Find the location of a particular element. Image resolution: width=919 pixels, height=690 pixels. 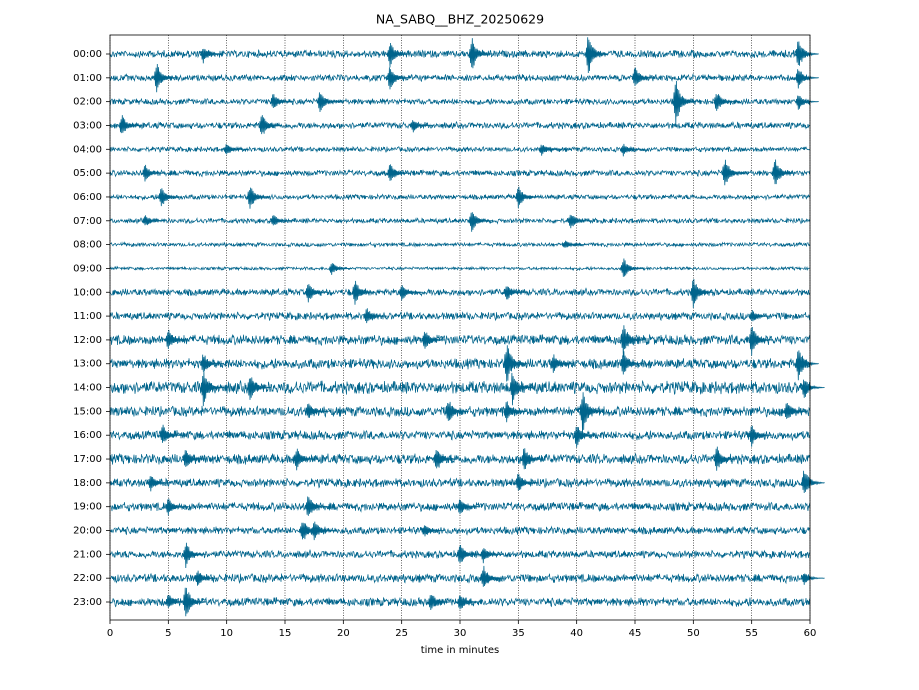

x-tick-label: 50 is located at coordinates (693, 633).